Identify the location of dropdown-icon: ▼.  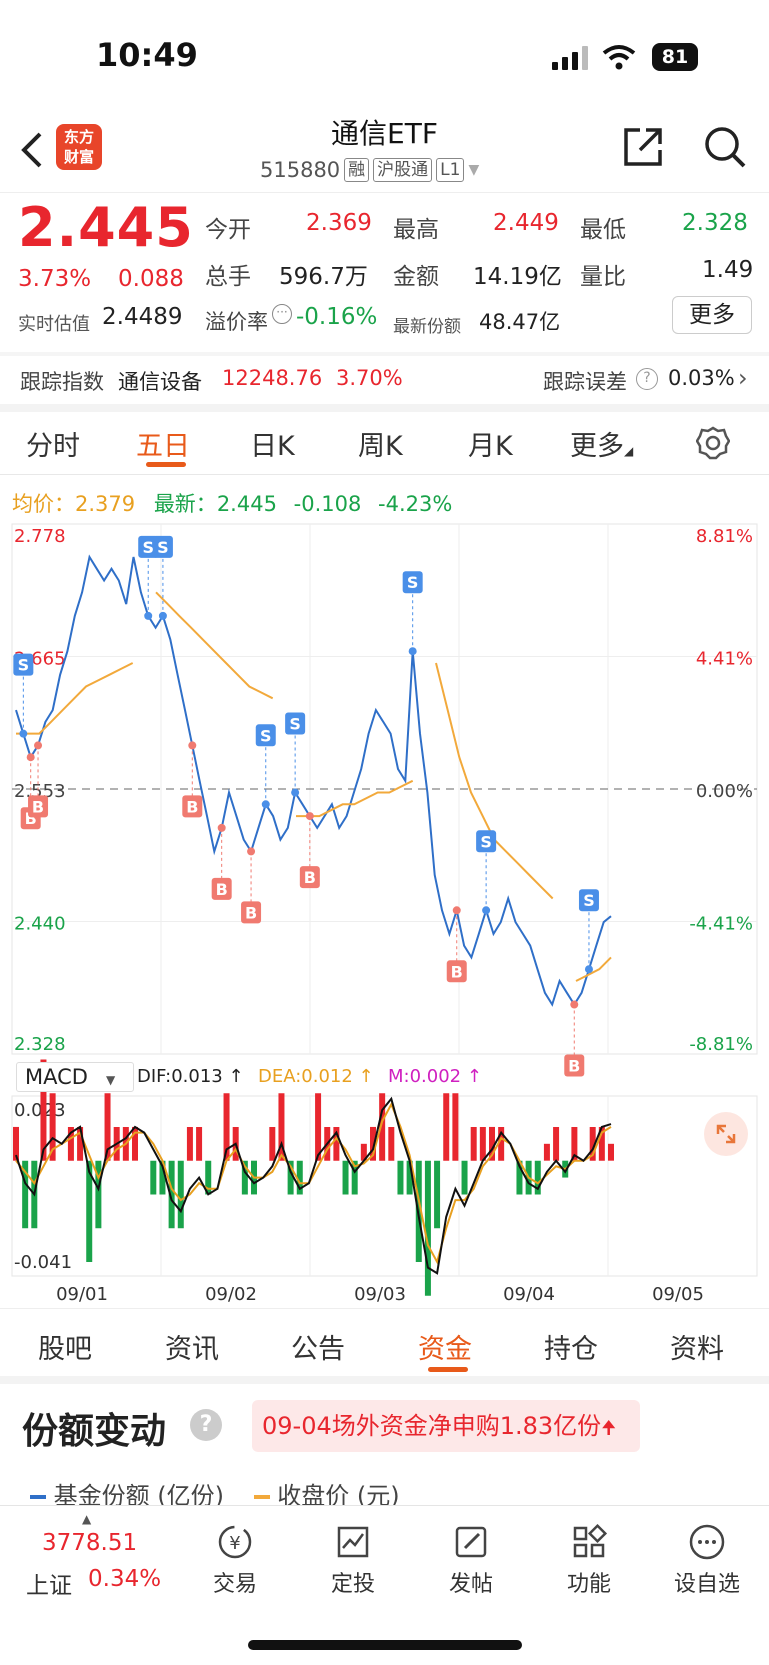
(474, 170).